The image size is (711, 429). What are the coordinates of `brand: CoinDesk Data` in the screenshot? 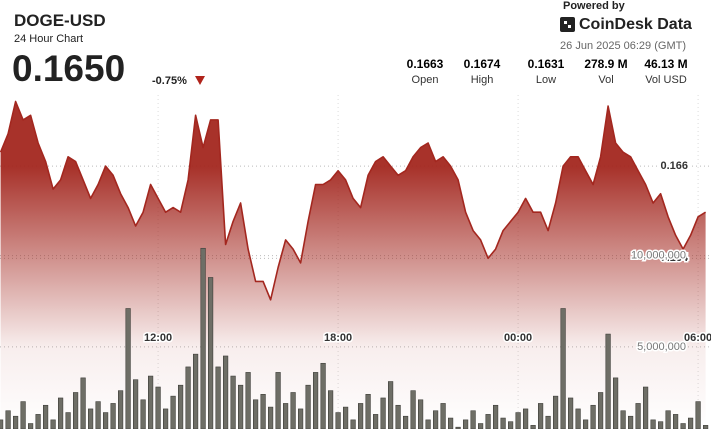 It's located at (635, 24).